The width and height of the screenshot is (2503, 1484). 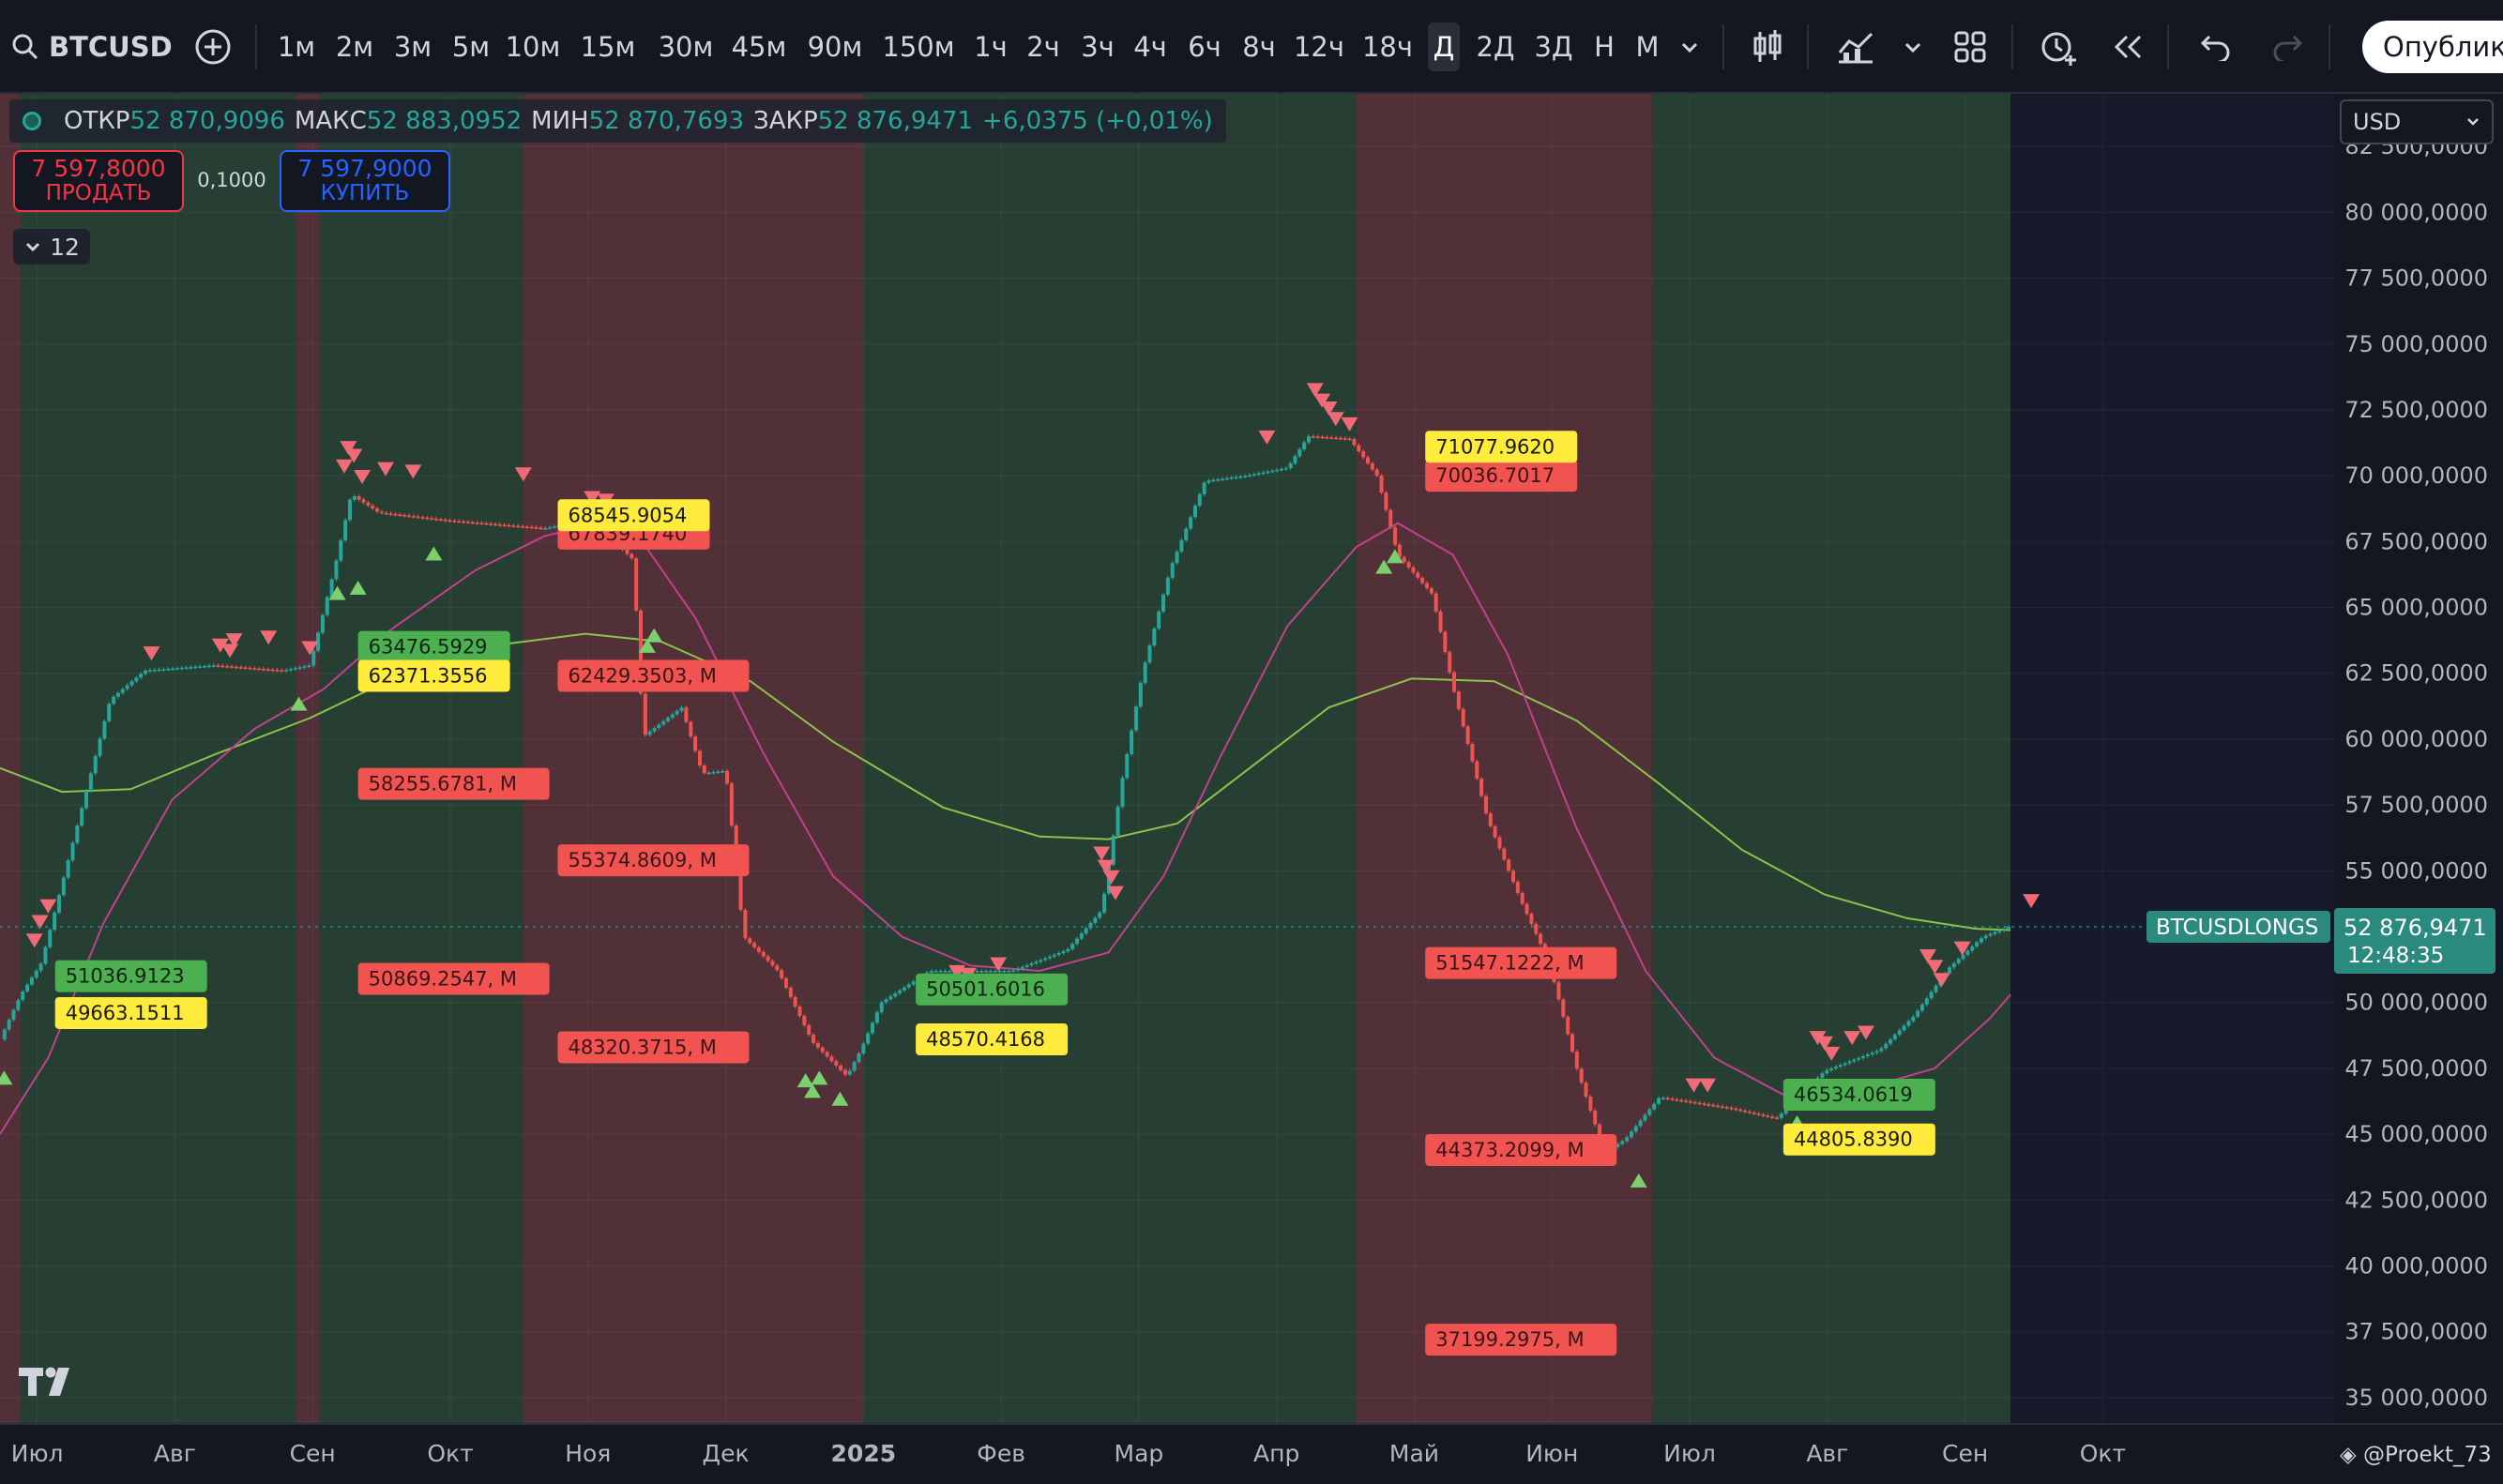 I want to click on buy-signal-marker, so click(x=434, y=554).